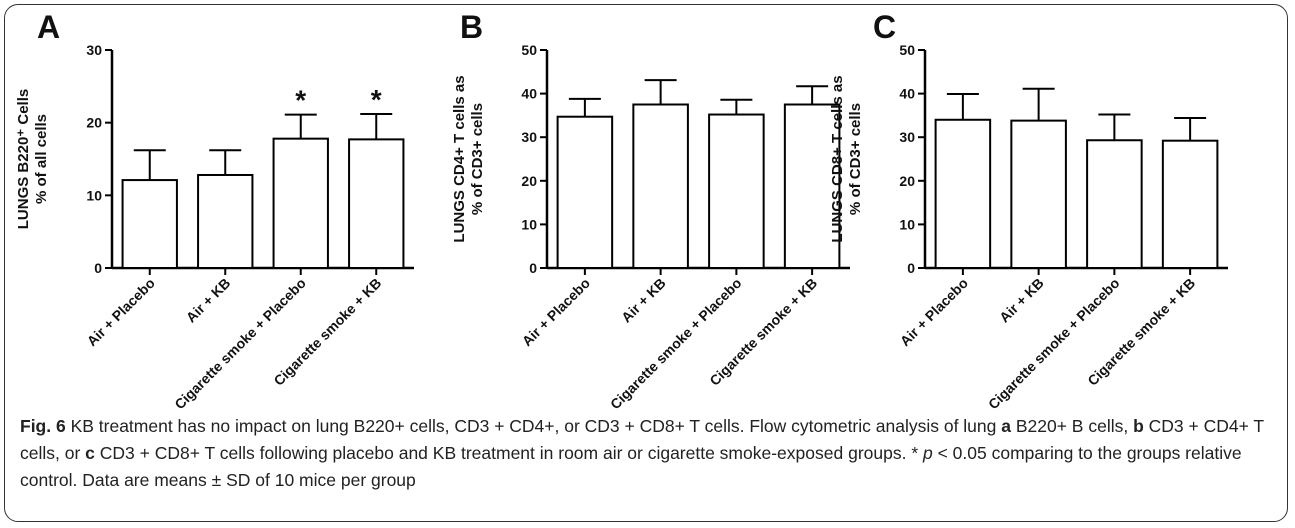 Image resolution: width=1295 pixels, height=528 pixels. What do you see at coordinates (459, 158) in the screenshot?
I see `y-axis-title-line: LUNGS CD4+ T cells as` at bounding box center [459, 158].